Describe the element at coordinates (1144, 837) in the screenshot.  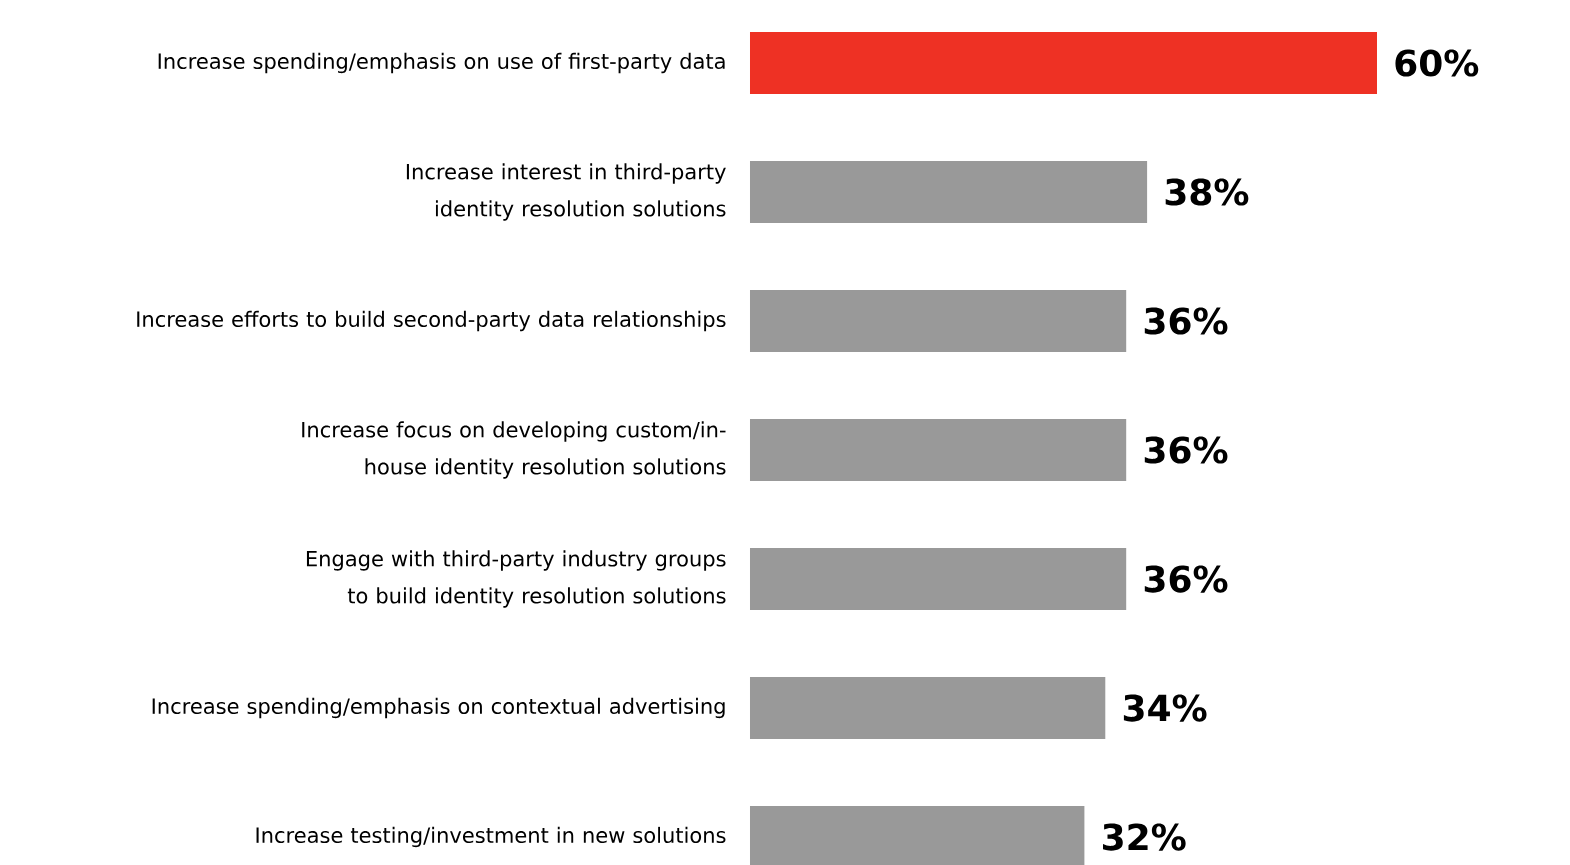
I see `data-label: 32%` at that location.